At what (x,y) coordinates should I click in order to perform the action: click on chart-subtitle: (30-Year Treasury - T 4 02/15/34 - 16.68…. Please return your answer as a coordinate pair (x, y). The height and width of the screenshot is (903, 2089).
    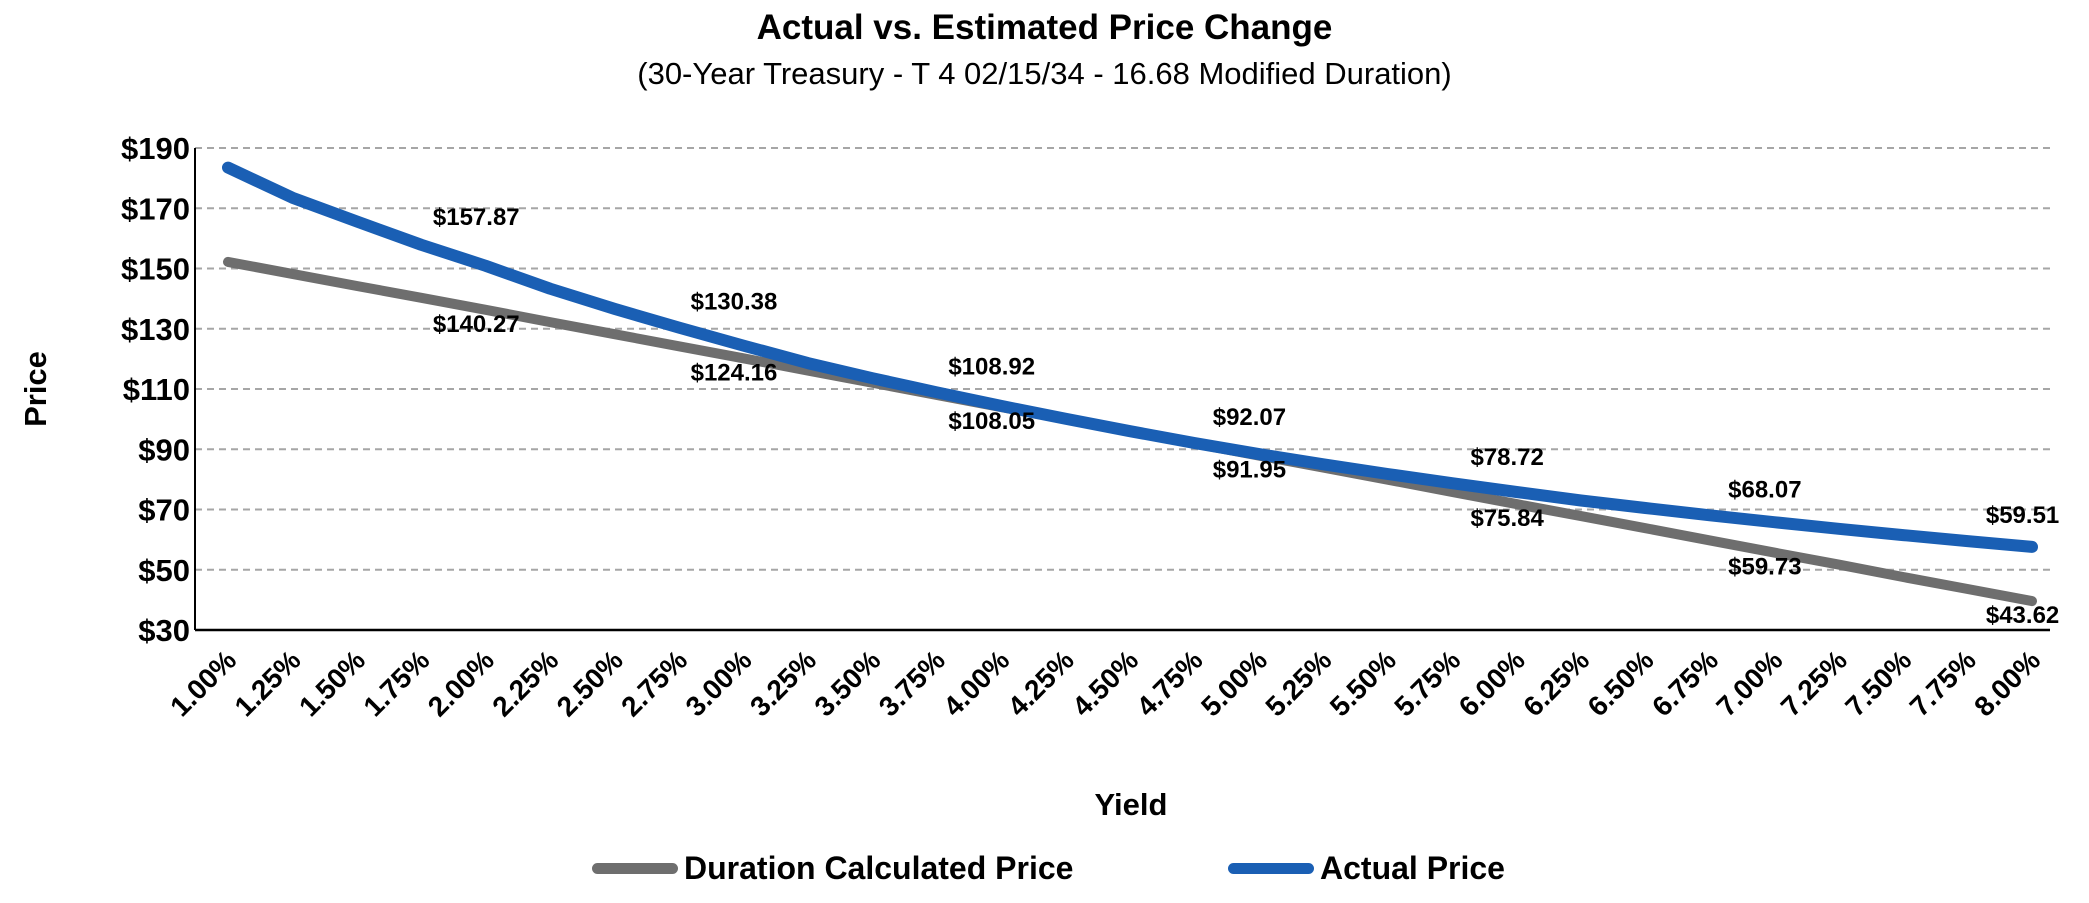
    Looking at the image, I should click on (1044, 73).